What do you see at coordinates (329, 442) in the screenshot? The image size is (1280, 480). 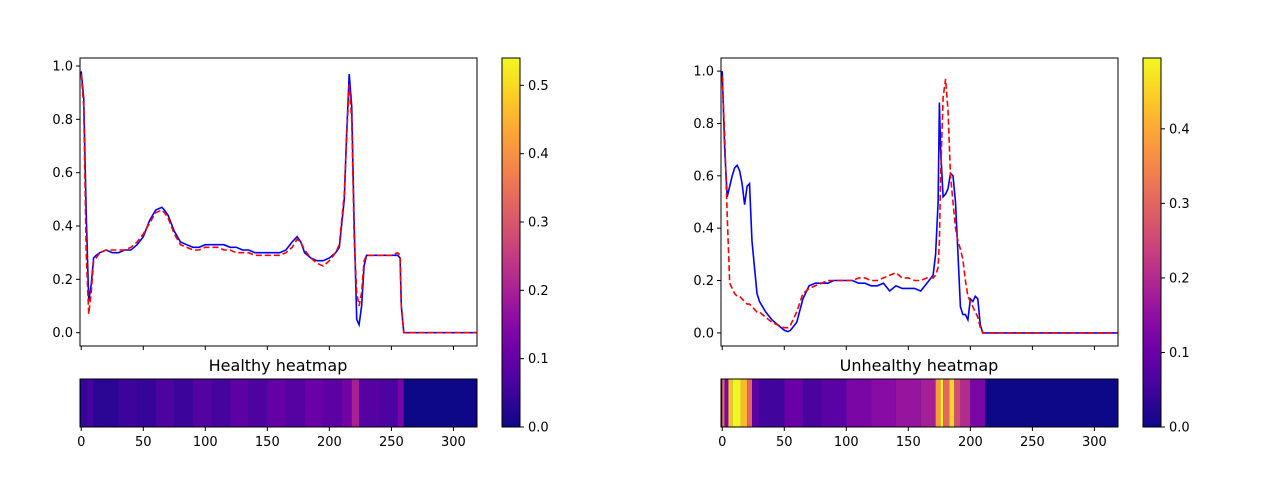 I see `healthy-heatmap-x-tick-label: 200` at bounding box center [329, 442].